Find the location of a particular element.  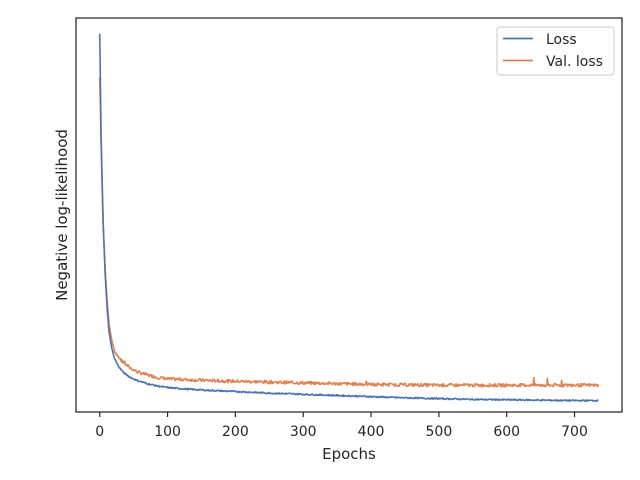

x-tick-label: 600 is located at coordinates (506, 432).